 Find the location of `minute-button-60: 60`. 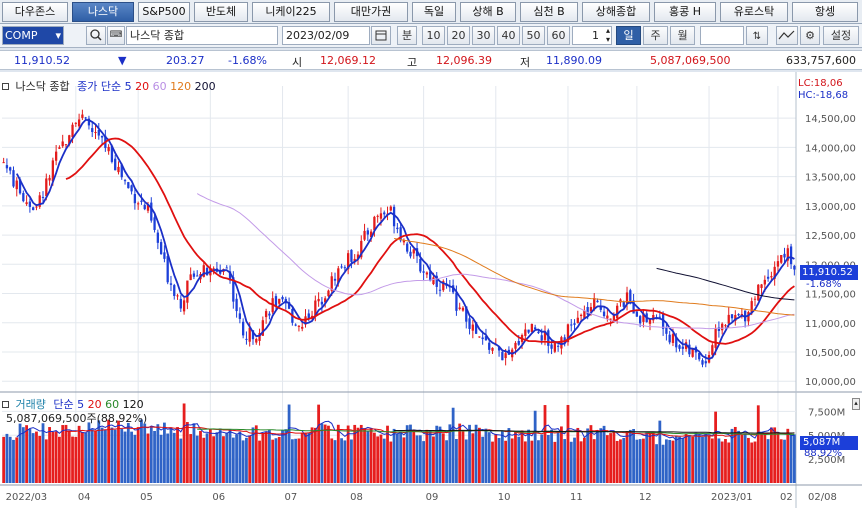

minute-button-60: 60 is located at coordinates (558, 35).